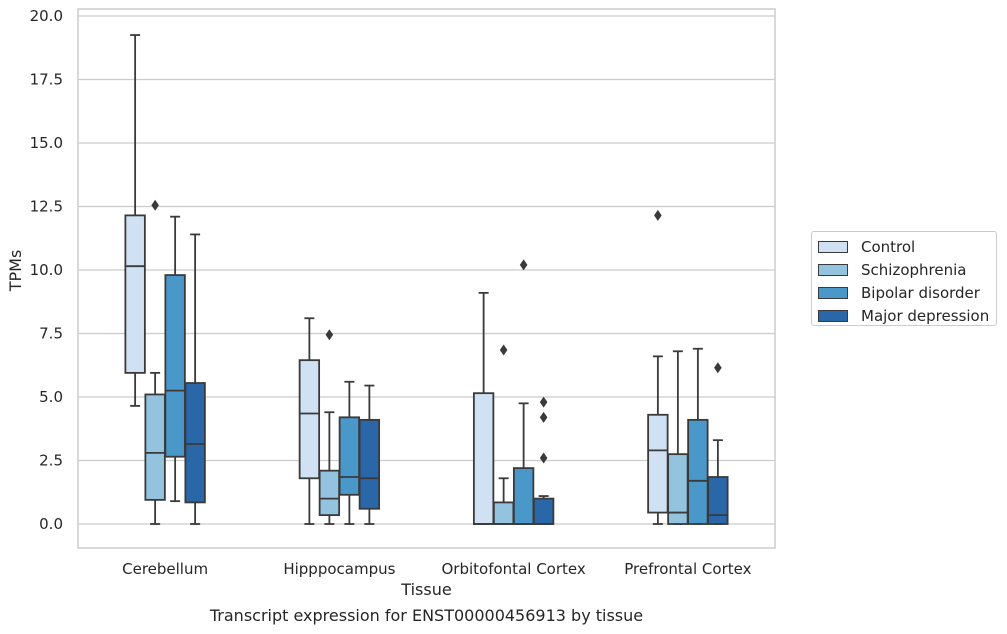 Image resolution: width=1007 pixels, height=634 pixels. Describe the element at coordinates (349, 456) in the screenshot. I see `box-bipolar-disorder-hipppocampus` at that location.